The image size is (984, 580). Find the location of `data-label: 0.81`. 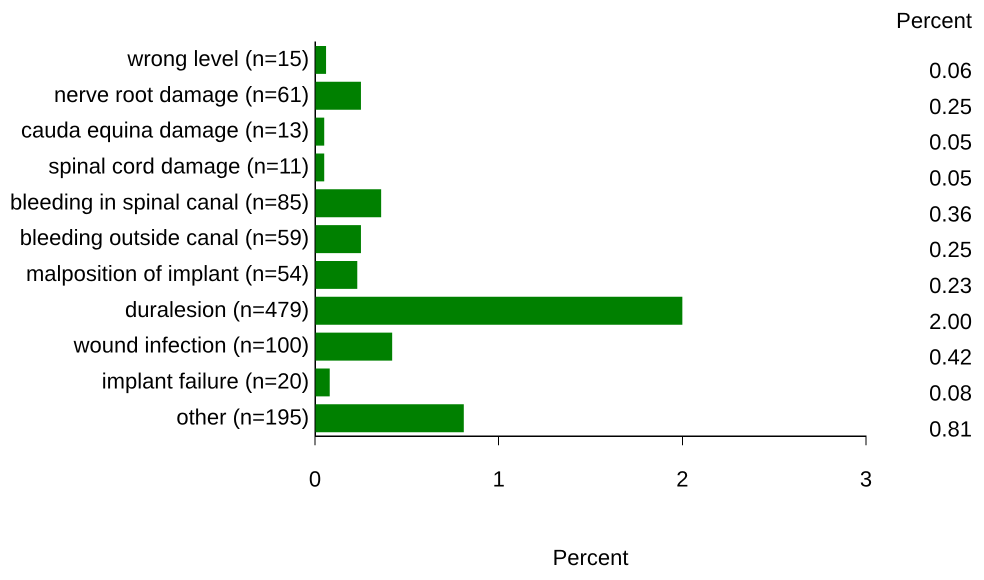

data-label: 0.81 is located at coordinates (950, 429).